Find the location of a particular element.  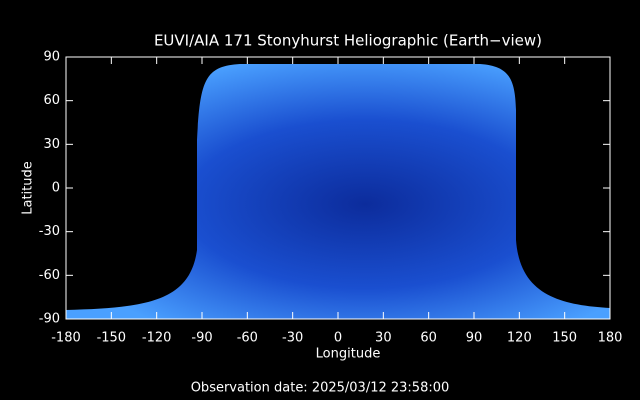

x-tick-label: 120 is located at coordinates (519, 338).